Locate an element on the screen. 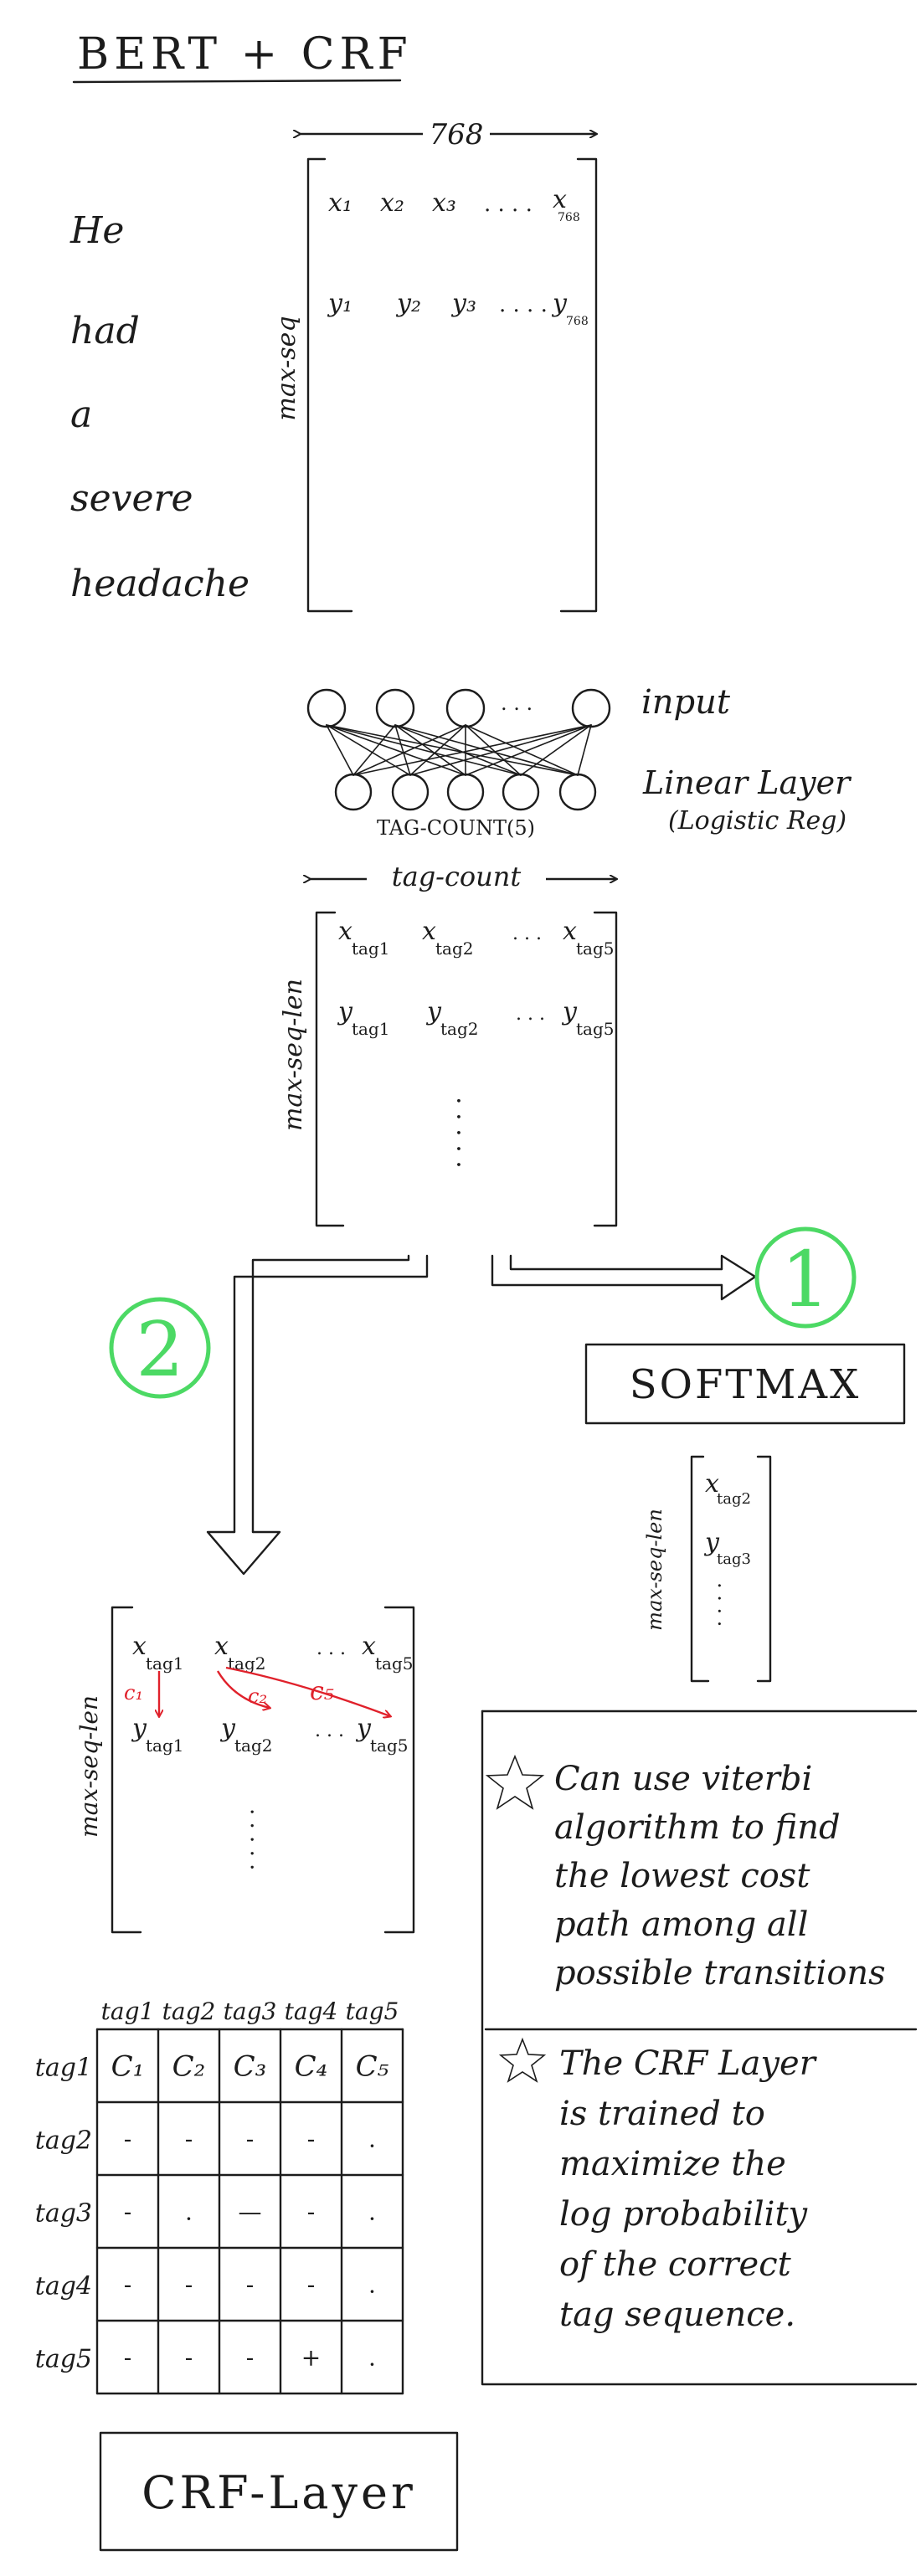  table-cell: C₃ is located at coordinates (250, 2067).